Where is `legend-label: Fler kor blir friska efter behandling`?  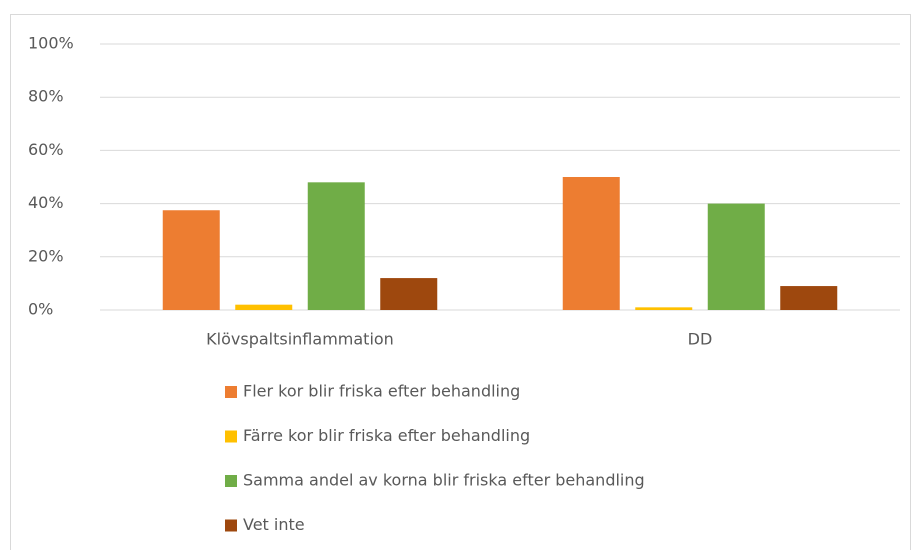
legend-label: Fler kor blir friska efter behandling is located at coordinates (381, 391).